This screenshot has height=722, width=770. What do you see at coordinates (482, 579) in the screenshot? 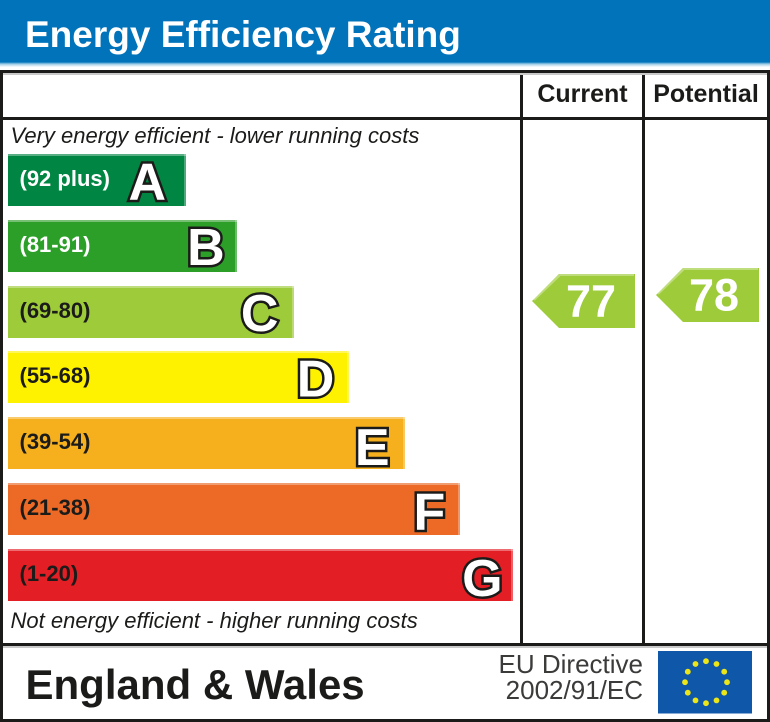
I see `svg-text: G` at bounding box center [482, 579].